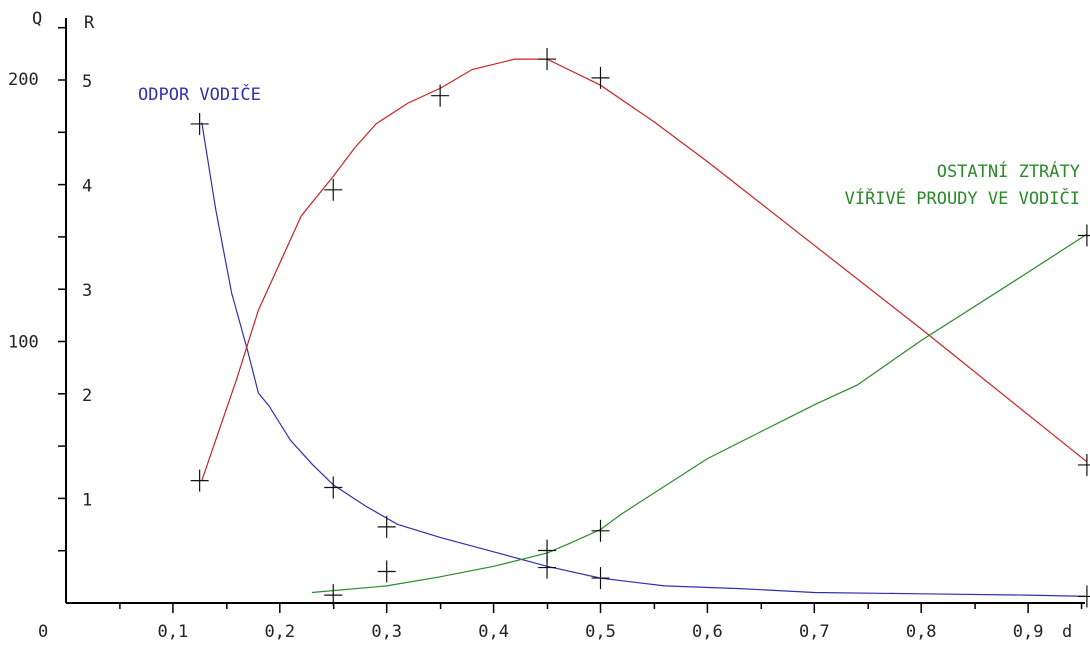 This screenshot has height=646, width=1090. What do you see at coordinates (89, 23) in the screenshot?
I see `y-axis-label-right: R` at bounding box center [89, 23].